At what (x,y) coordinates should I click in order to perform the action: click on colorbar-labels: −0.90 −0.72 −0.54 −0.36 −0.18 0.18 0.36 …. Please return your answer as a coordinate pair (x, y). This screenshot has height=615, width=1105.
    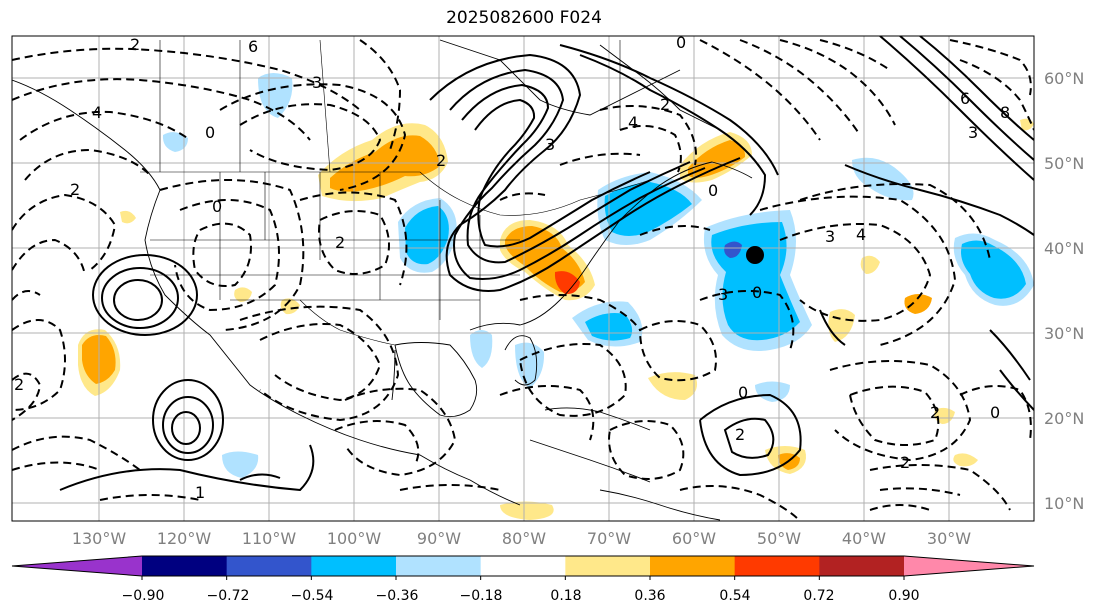
    Looking at the image, I should click on (521, 596).